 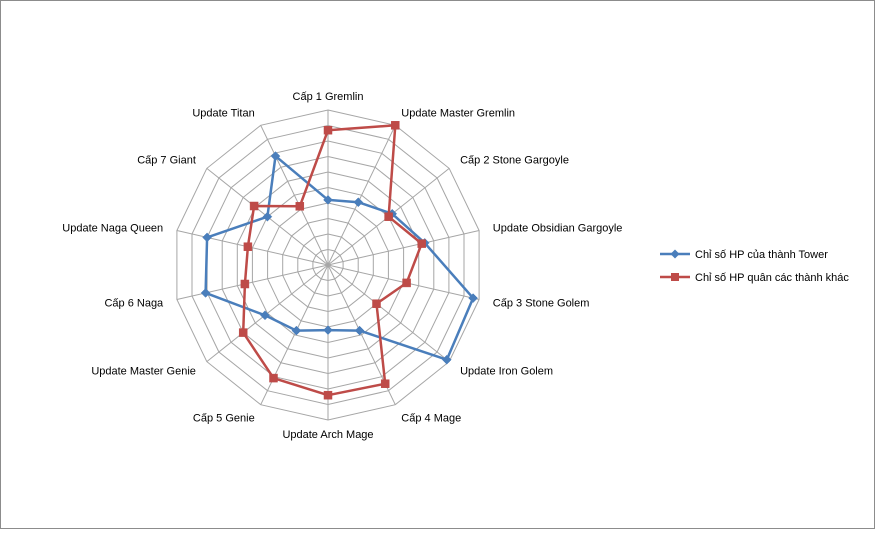 I want to click on category-label: Cấp 2 Stone Gargoyle, so click(x=514, y=161).